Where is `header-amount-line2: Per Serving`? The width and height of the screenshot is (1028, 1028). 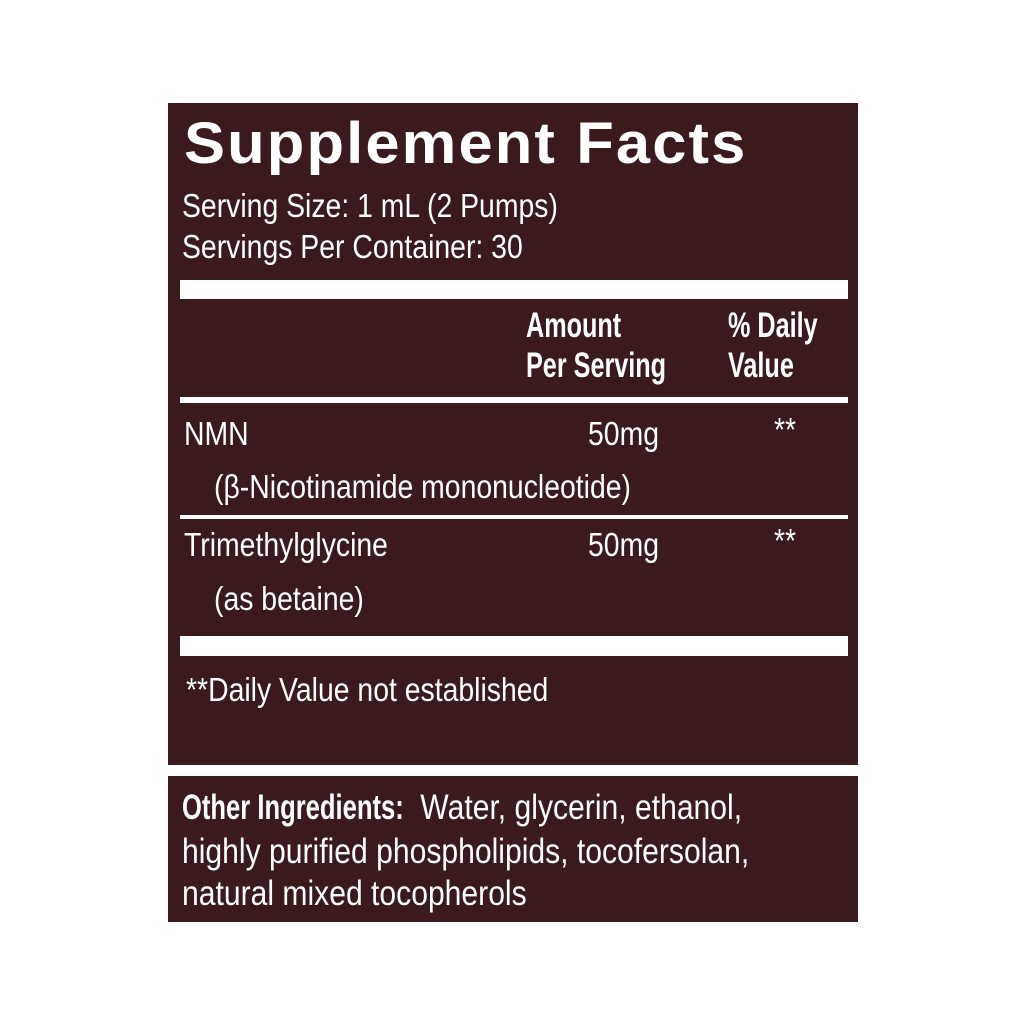 header-amount-line2: Per Serving is located at coordinates (596, 365).